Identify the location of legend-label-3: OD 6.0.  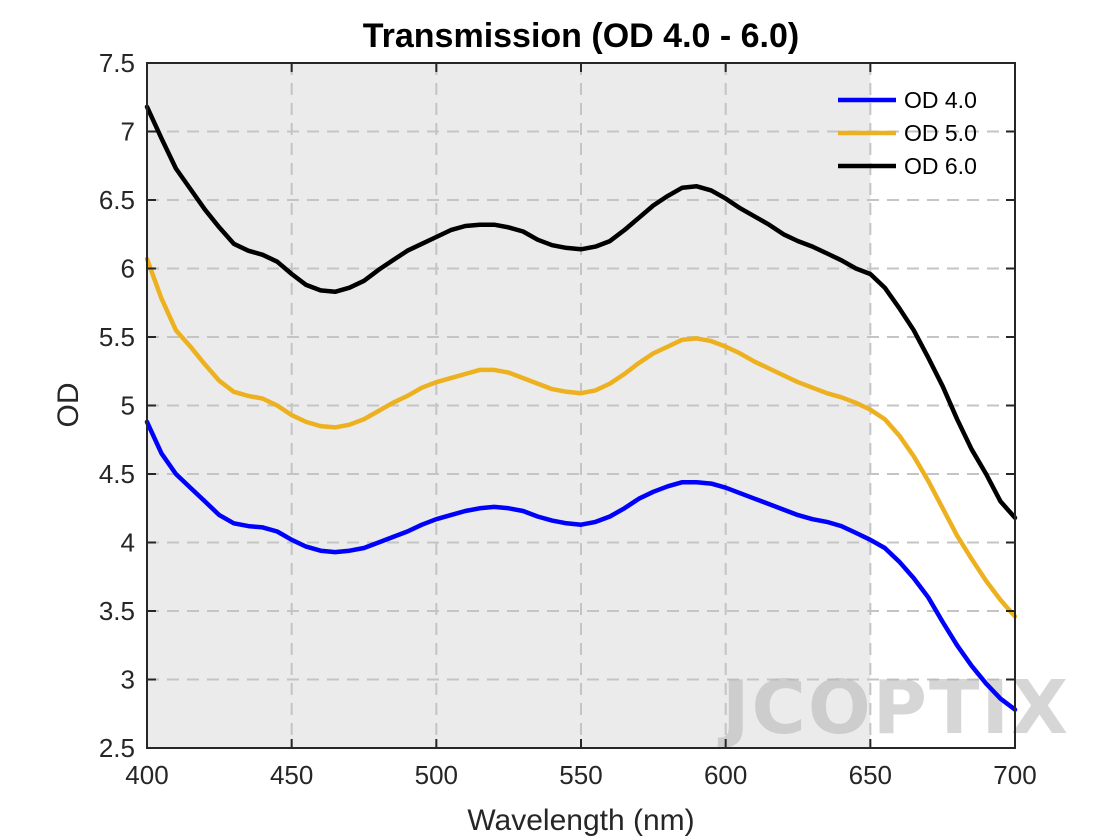
(940, 166).